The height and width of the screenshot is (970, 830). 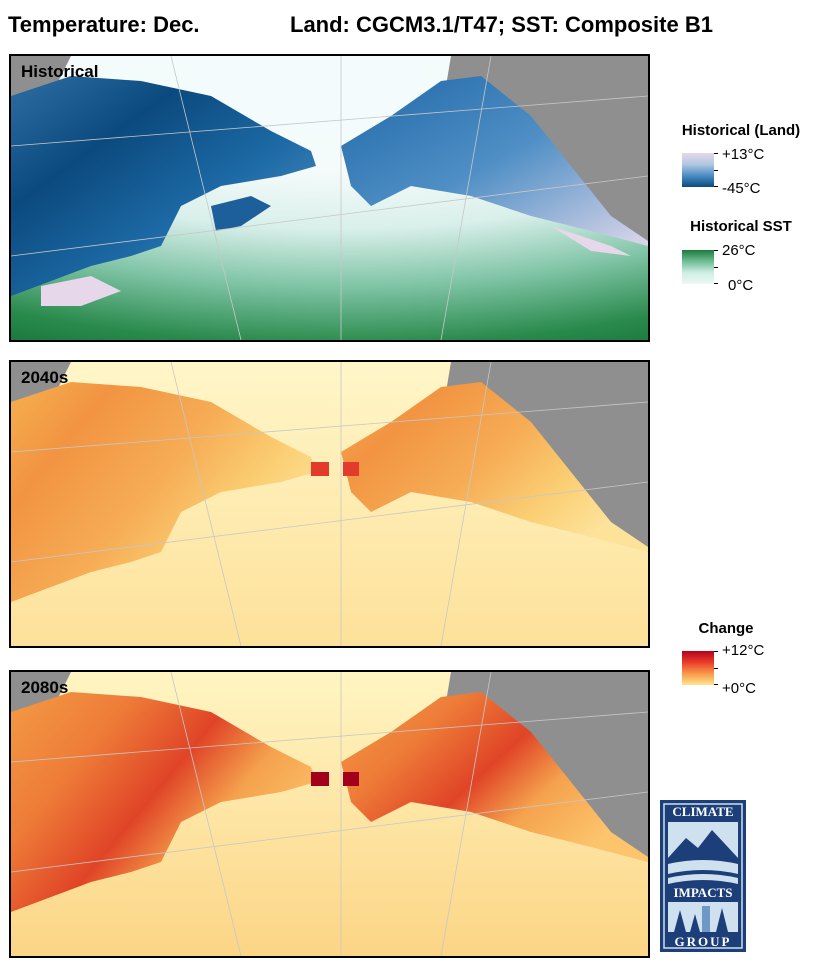 What do you see at coordinates (739, 250) in the screenshot?
I see `legend-max-historical-sst: 26°C` at bounding box center [739, 250].